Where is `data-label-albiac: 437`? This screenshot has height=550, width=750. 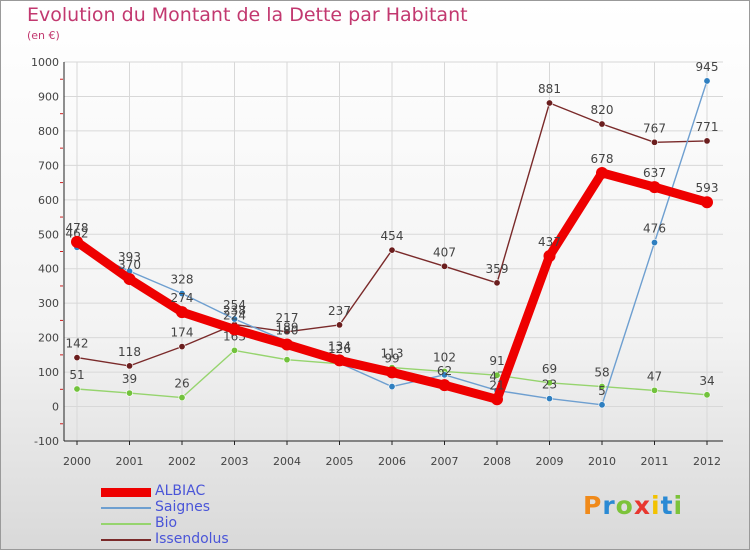 data-label-albiac: 437 is located at coordinates (549, 242).